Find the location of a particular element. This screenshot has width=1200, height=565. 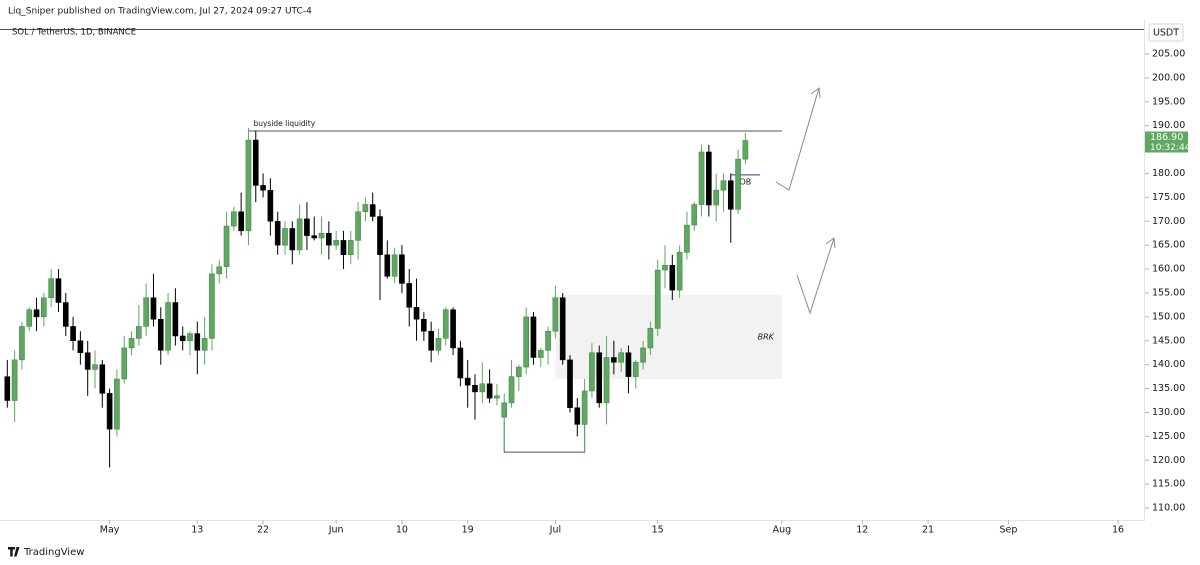

symbol-title: SOL / TetherUS, 1D, BINANCE is located at coordinates (74, 33).